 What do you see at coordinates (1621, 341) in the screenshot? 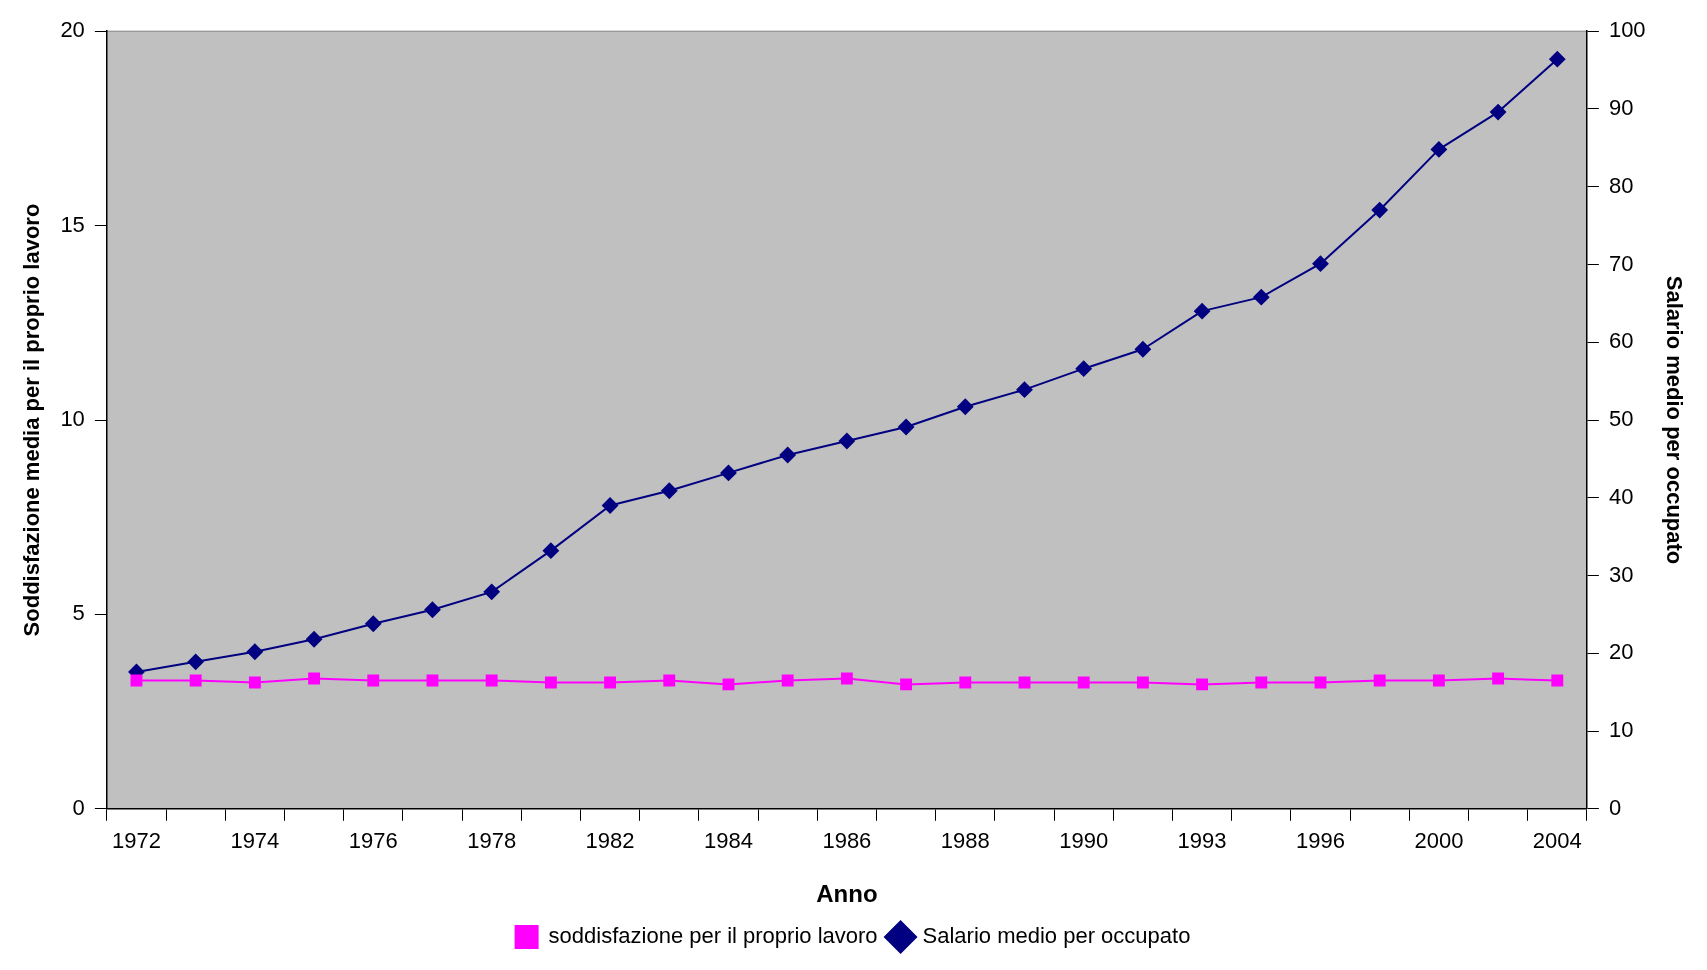
I see `y2-tick-label: 60` at bounding box center [1621, 341].